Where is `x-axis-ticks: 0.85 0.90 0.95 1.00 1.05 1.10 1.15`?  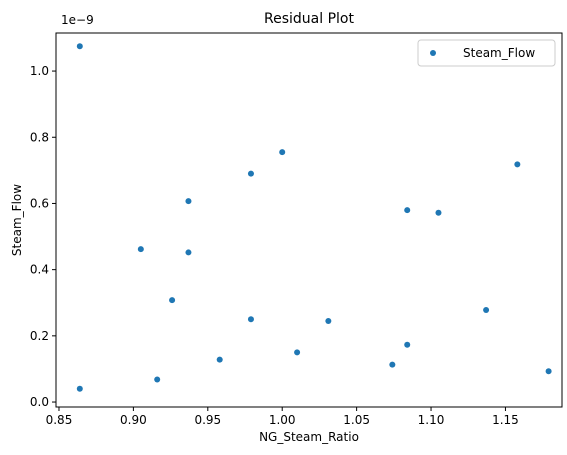 x-axis-ticks: 0.85 0.90 0.95 1.00 1.05 1.10 1.15 is located at coordinates (282, 417).